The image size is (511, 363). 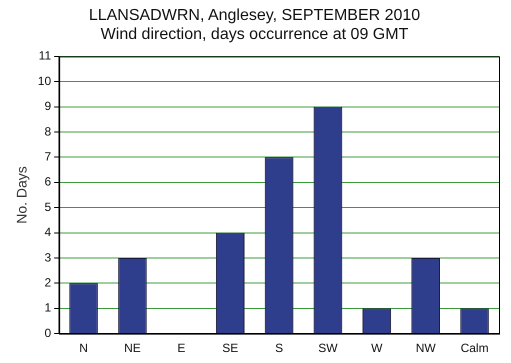 I want to click on x-tick-label: W, so click(x=377, y=348).